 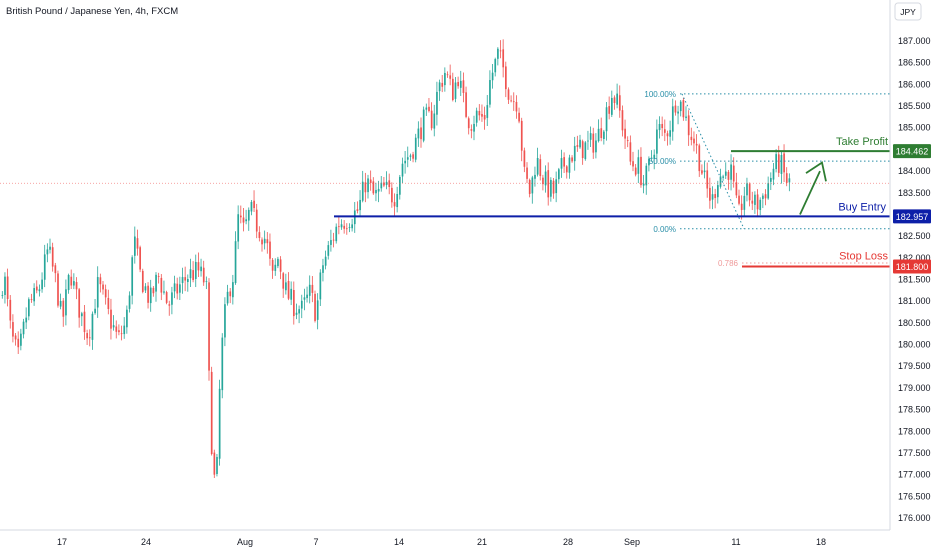 I want to click on time-tick-label: 7, so click(x=315, y=542).